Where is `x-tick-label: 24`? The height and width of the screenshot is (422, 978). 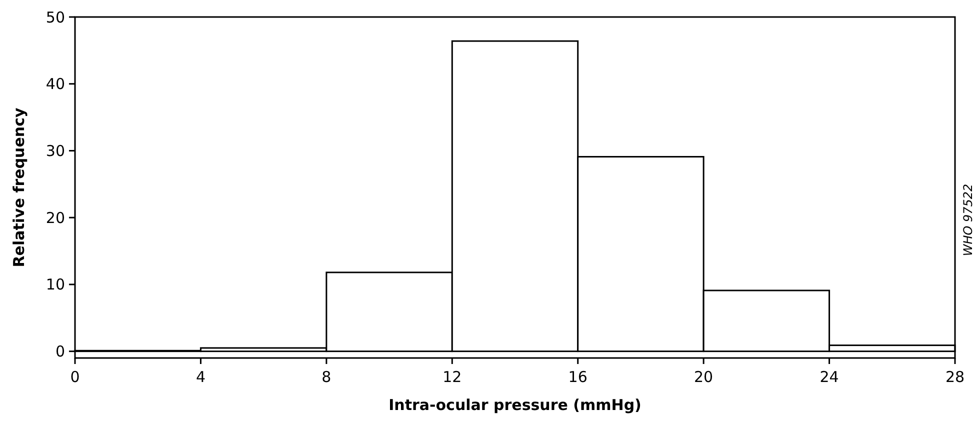 x-tick-label: 24 is located at coordinates (829, 377).